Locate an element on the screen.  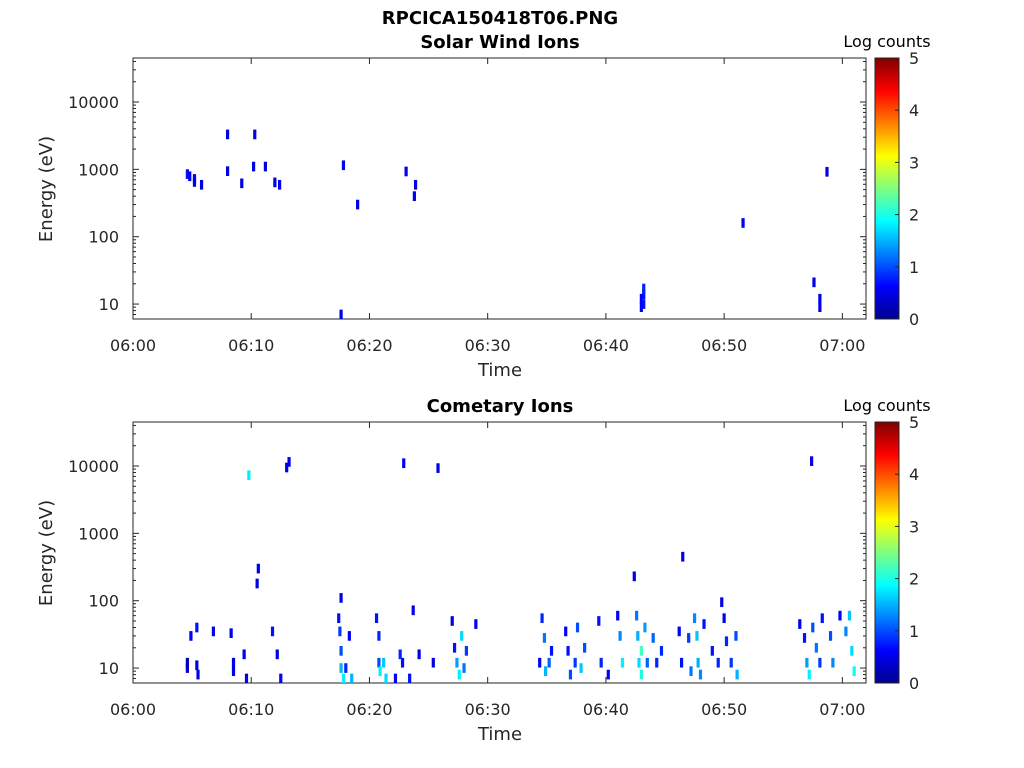
x-tick-label: 06:40 is located at coordinates (606, 709).